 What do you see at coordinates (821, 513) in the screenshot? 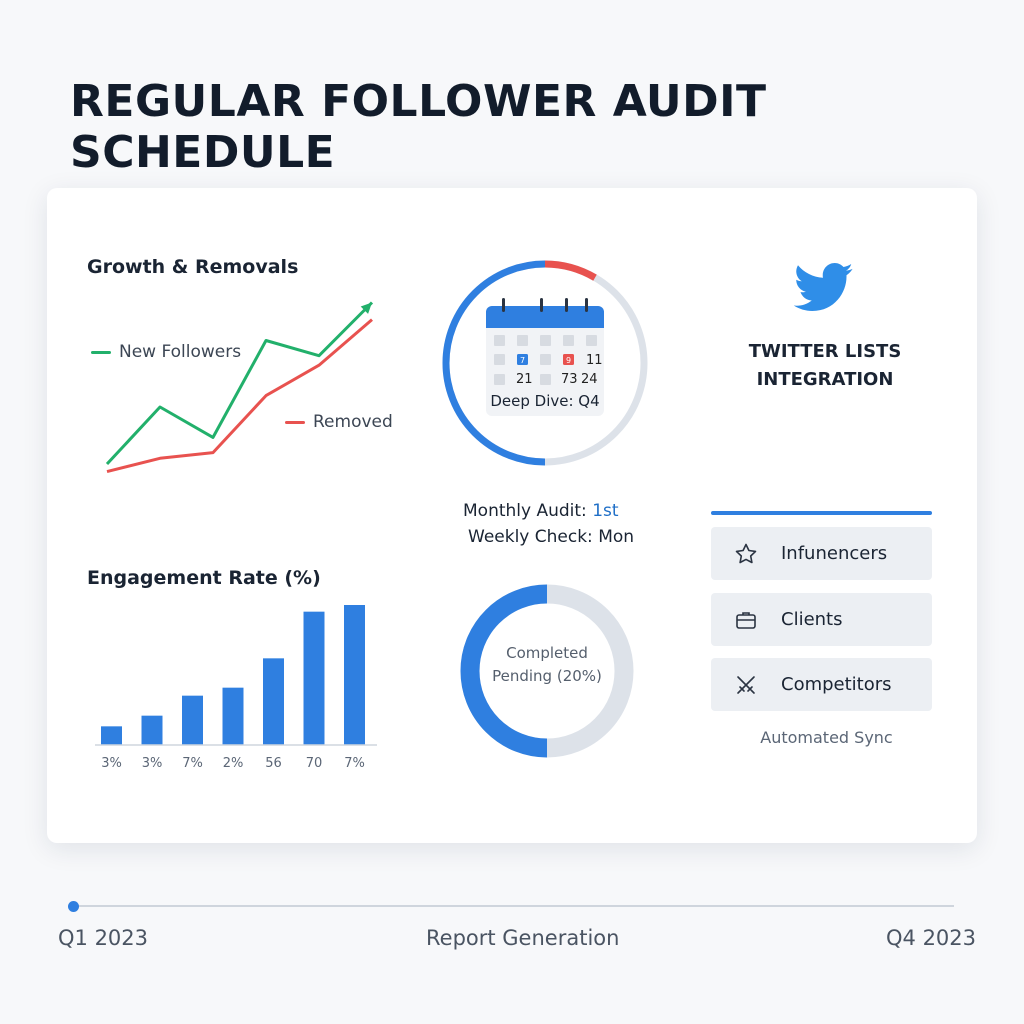
I see `lists-divider` at bounding box center [821, 513].